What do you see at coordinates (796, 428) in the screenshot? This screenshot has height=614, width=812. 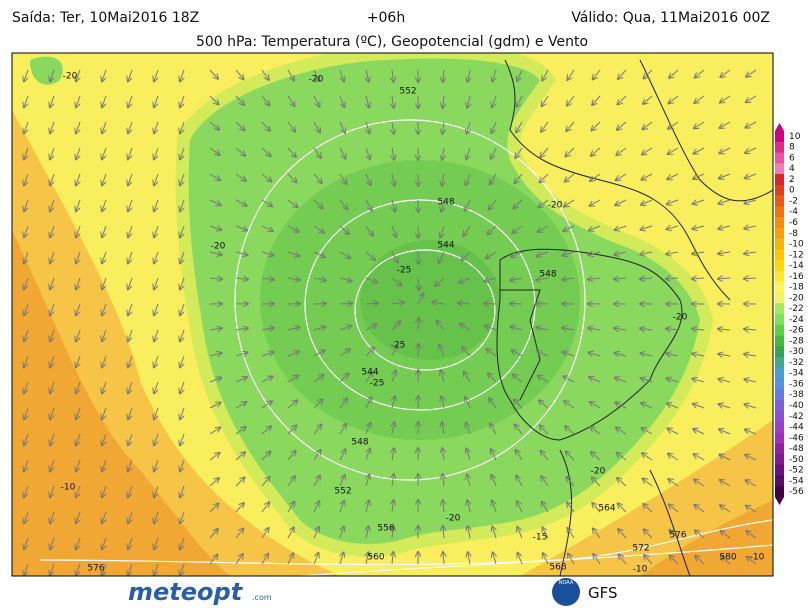 I see `colorbar-label: -44` at bounding box center [796, 428].